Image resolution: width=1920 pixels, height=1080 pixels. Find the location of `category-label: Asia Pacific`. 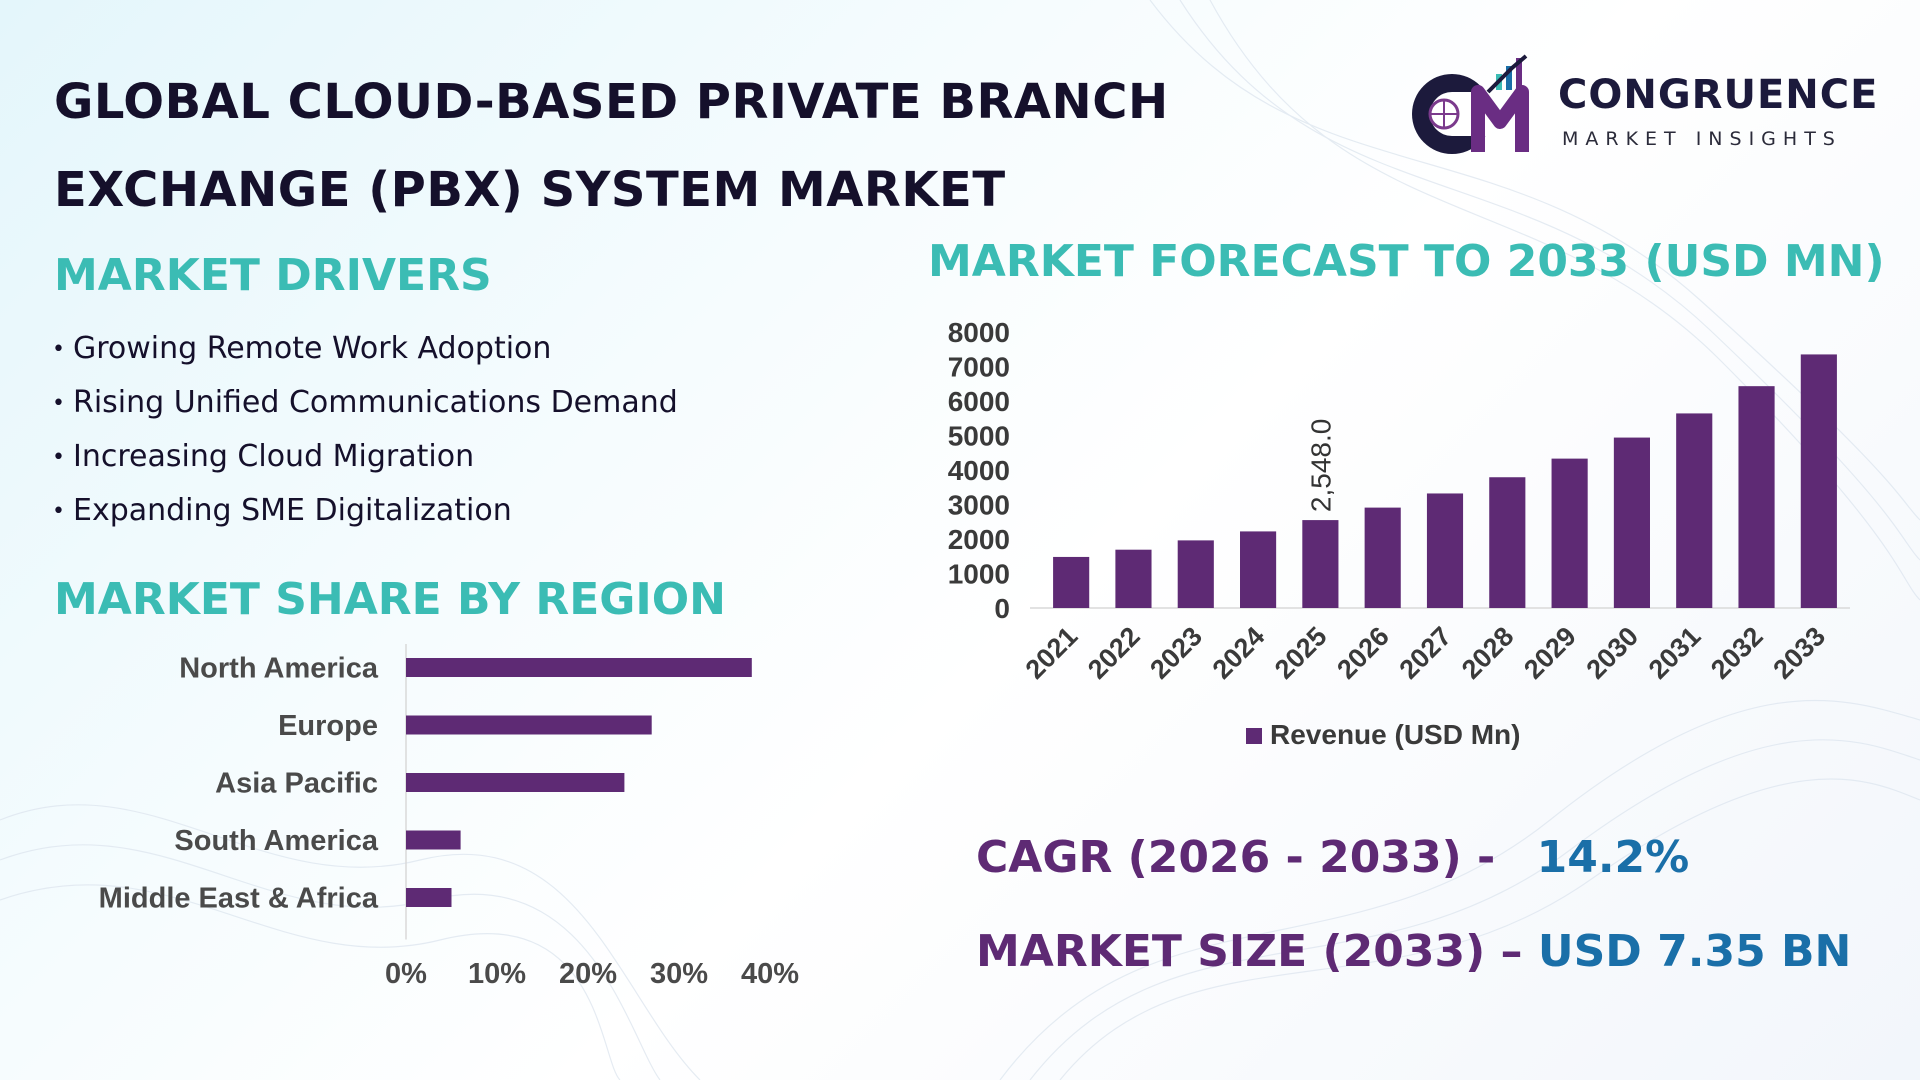

category-label: Asia Pacific is located at coordinates (296, 784).